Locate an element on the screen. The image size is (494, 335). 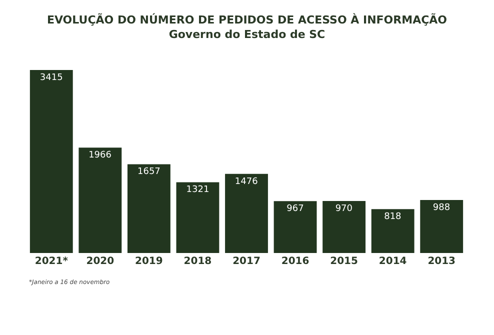
x-tick-label: 2019 is located at coordinates (149, 261).